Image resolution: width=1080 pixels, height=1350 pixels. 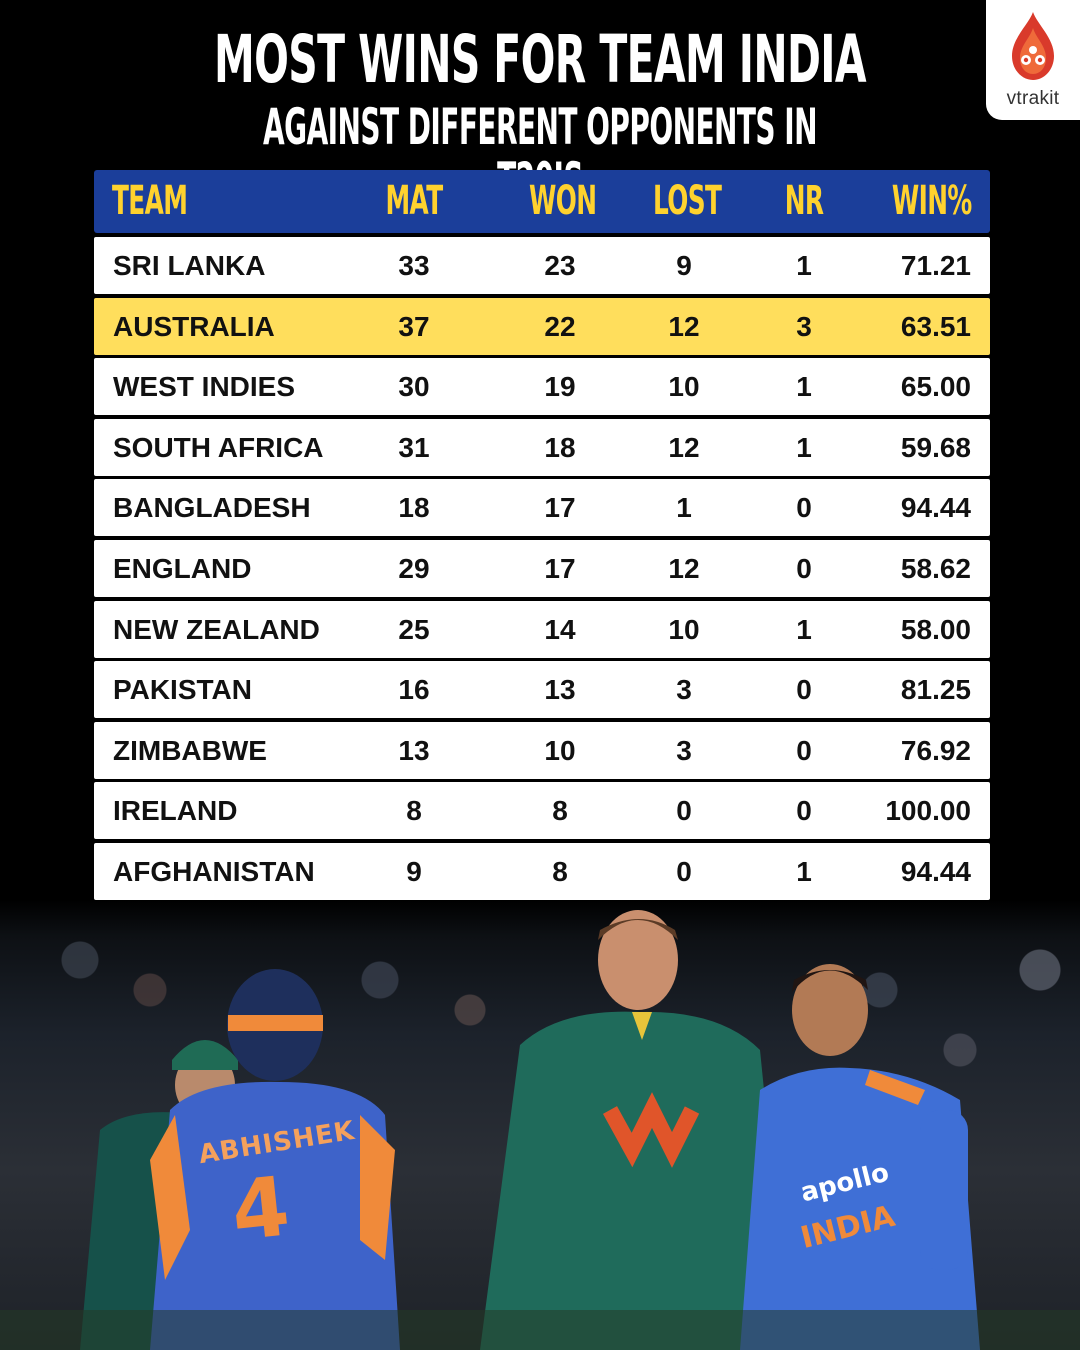 I want to click on cell-won: 23, so click(x=560, y=265).